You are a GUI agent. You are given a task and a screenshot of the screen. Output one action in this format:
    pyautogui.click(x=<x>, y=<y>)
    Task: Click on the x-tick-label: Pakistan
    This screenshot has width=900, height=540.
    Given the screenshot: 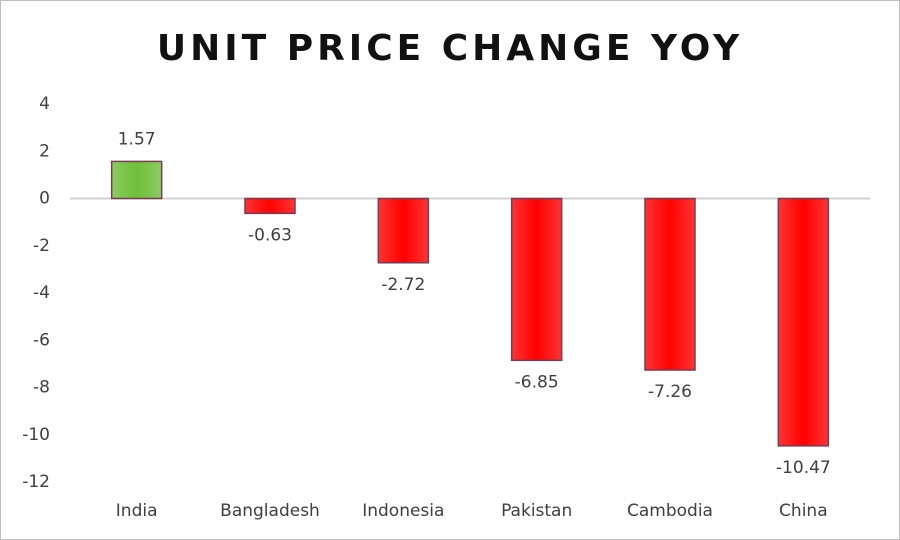 What is the action you would take?
    pyautogui.click(x=536, y=511)
    